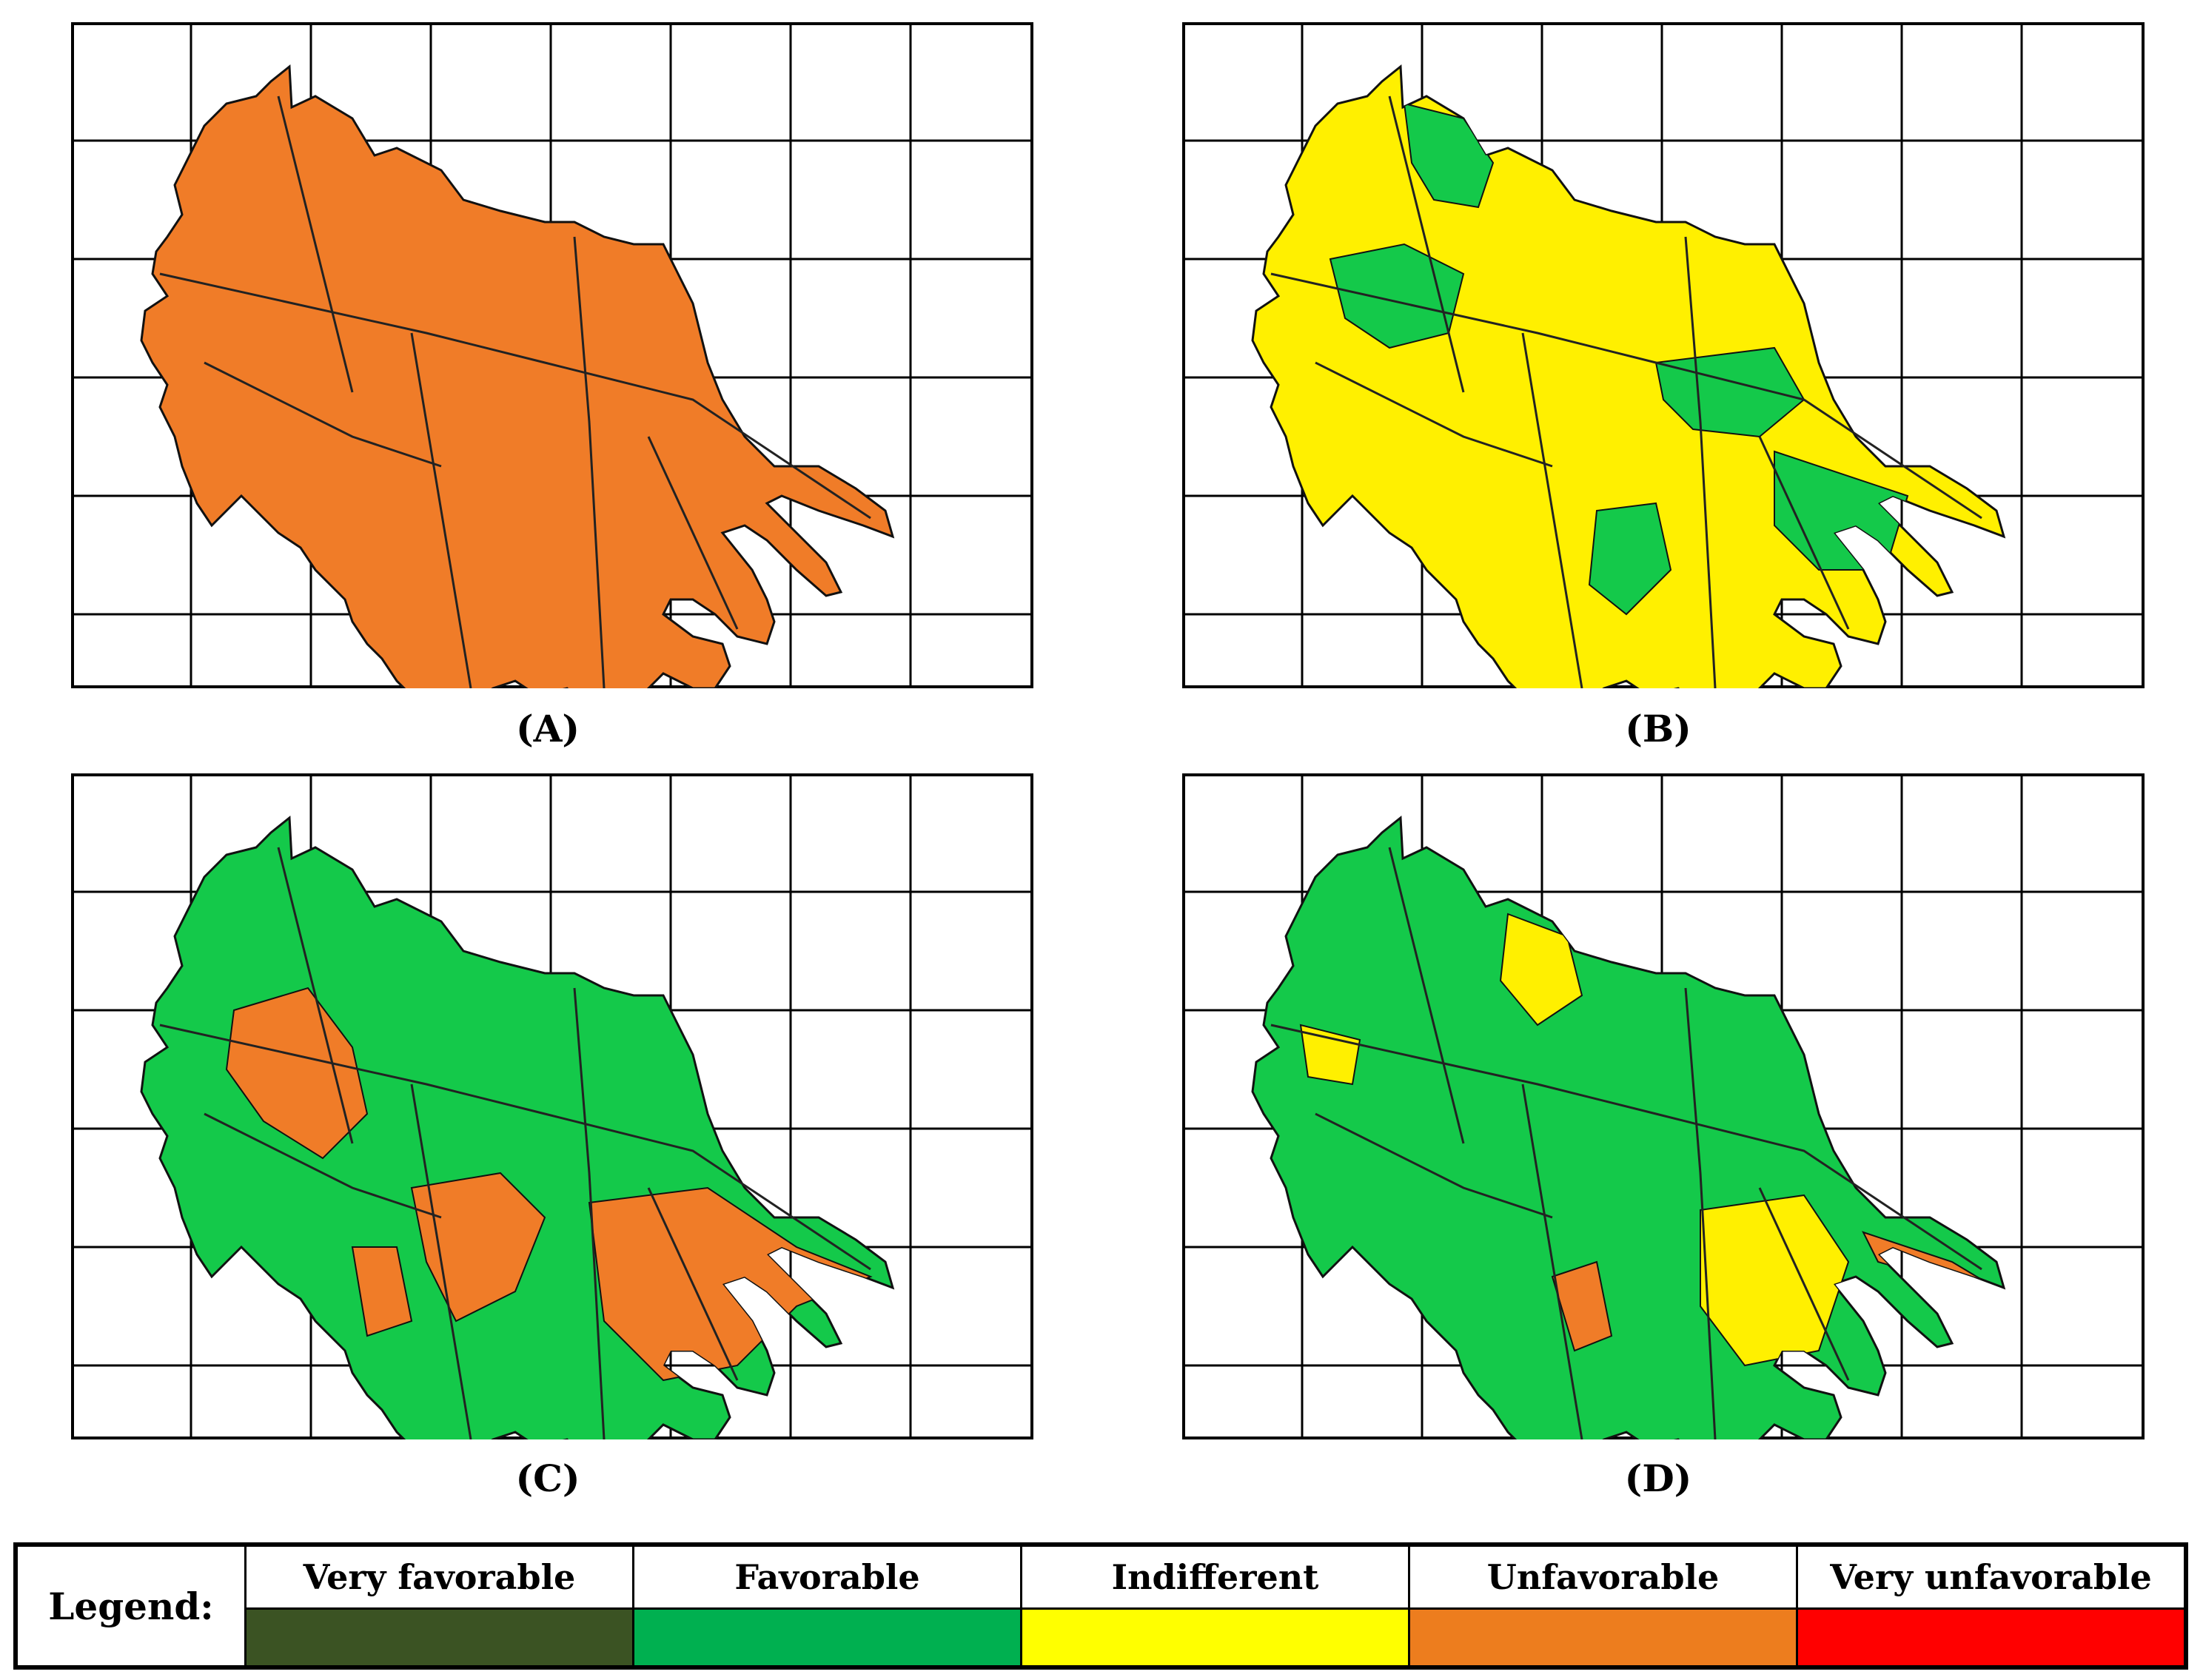 The image size is (2203, 1680). I want to click on map-region-base, so click(517, 376).